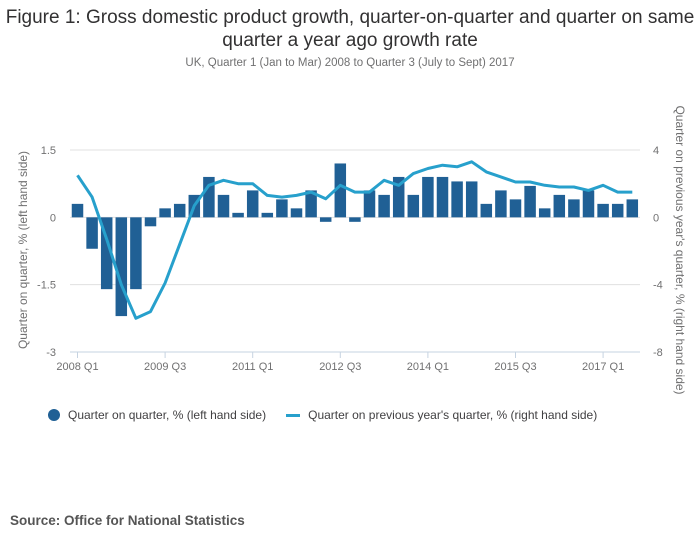 This screenshot has width=700, height=549. I want to click on left-y-axis: 1.5 0 -1.5 -3, so click(46, 252).